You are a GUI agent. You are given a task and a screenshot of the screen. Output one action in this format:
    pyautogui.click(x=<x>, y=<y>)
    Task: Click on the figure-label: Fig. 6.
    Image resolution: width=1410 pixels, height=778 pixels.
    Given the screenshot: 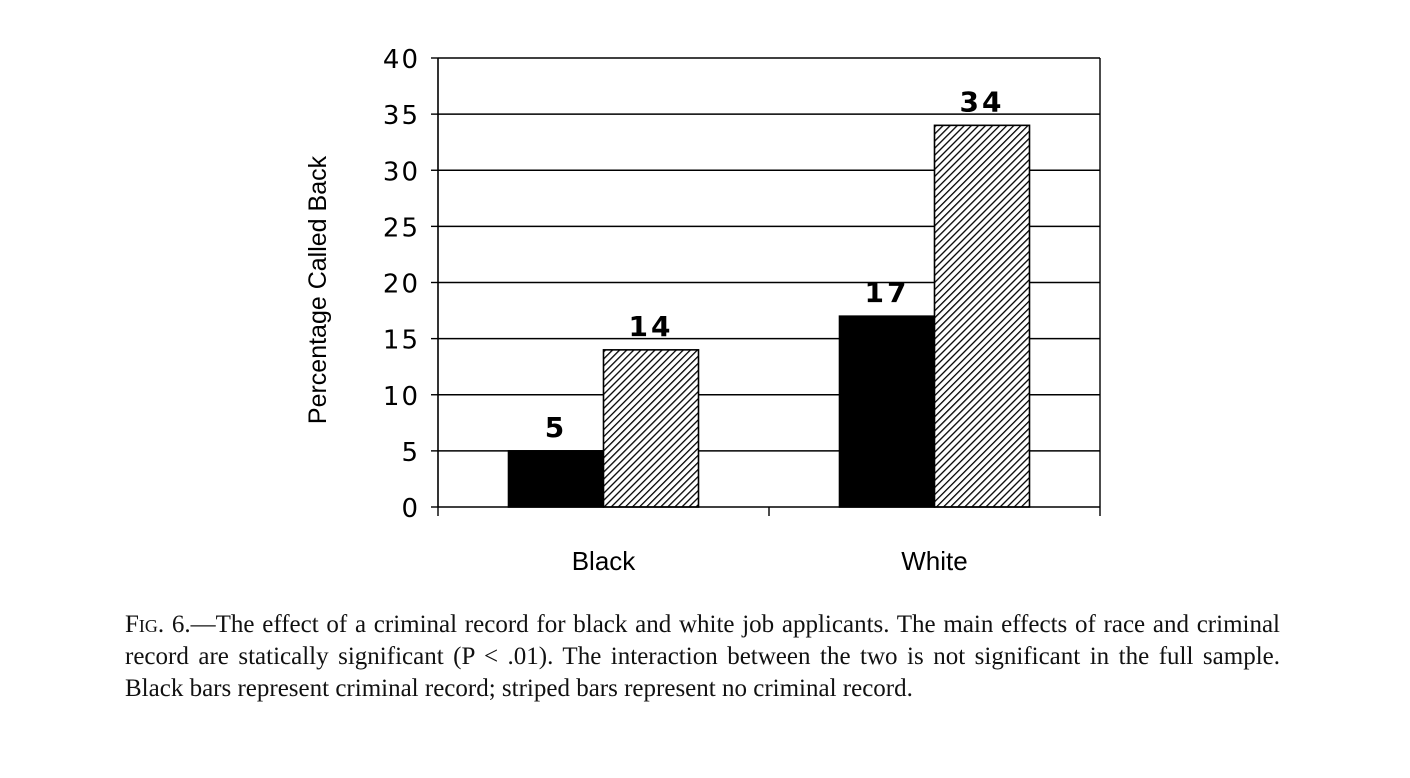 What is the action you would take?
    pyautogui.click(x=158, y=624)
    